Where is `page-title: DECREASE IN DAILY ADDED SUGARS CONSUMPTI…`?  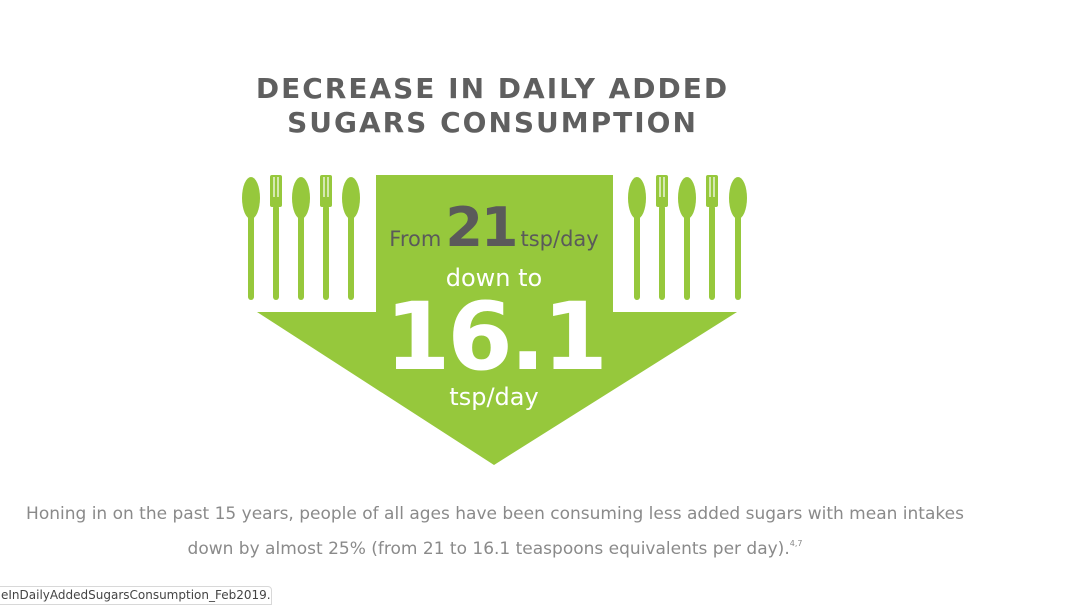
page-title: DECREASE IN DAILY ADDED SUGARS CONSUMPTI… is located at coordinates (492, 106).